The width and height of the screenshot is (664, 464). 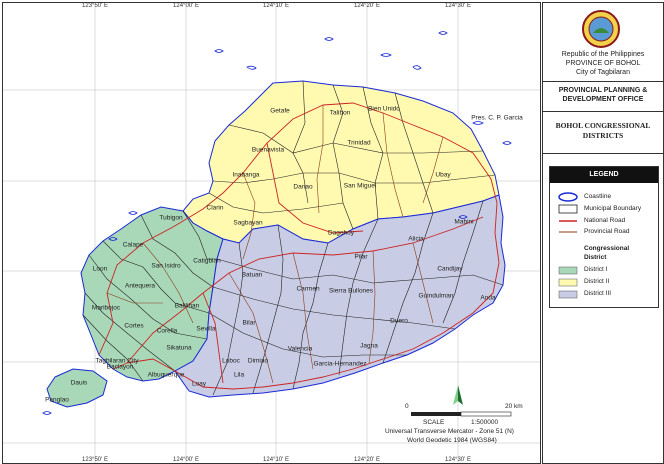 I want to click on legend-coastline: Coastline, so click(x=598, y=196).